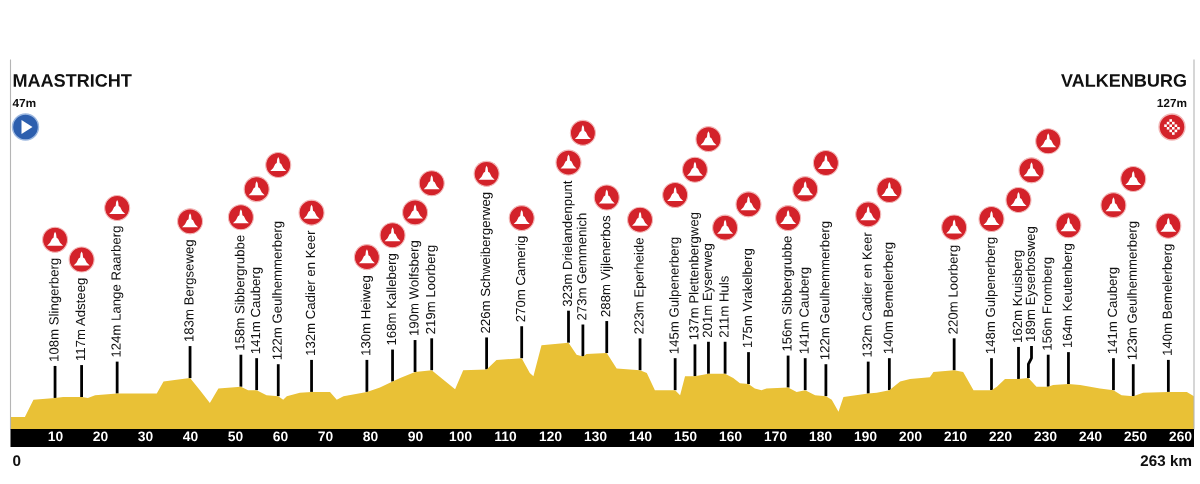  Describe the element at coordinates (486, 262) in the screenshot. I see `annotation: 226m Schweibergerweg` at that location.